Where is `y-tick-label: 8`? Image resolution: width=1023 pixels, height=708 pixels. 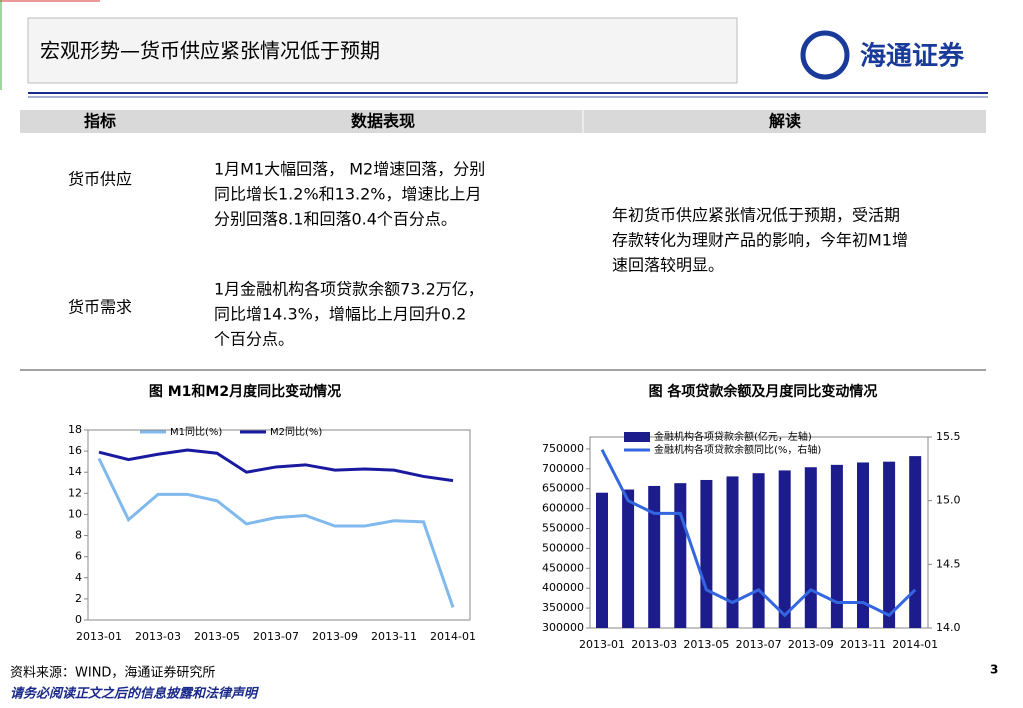
y-tick-label: 8 is located at coordinates (78, 535).